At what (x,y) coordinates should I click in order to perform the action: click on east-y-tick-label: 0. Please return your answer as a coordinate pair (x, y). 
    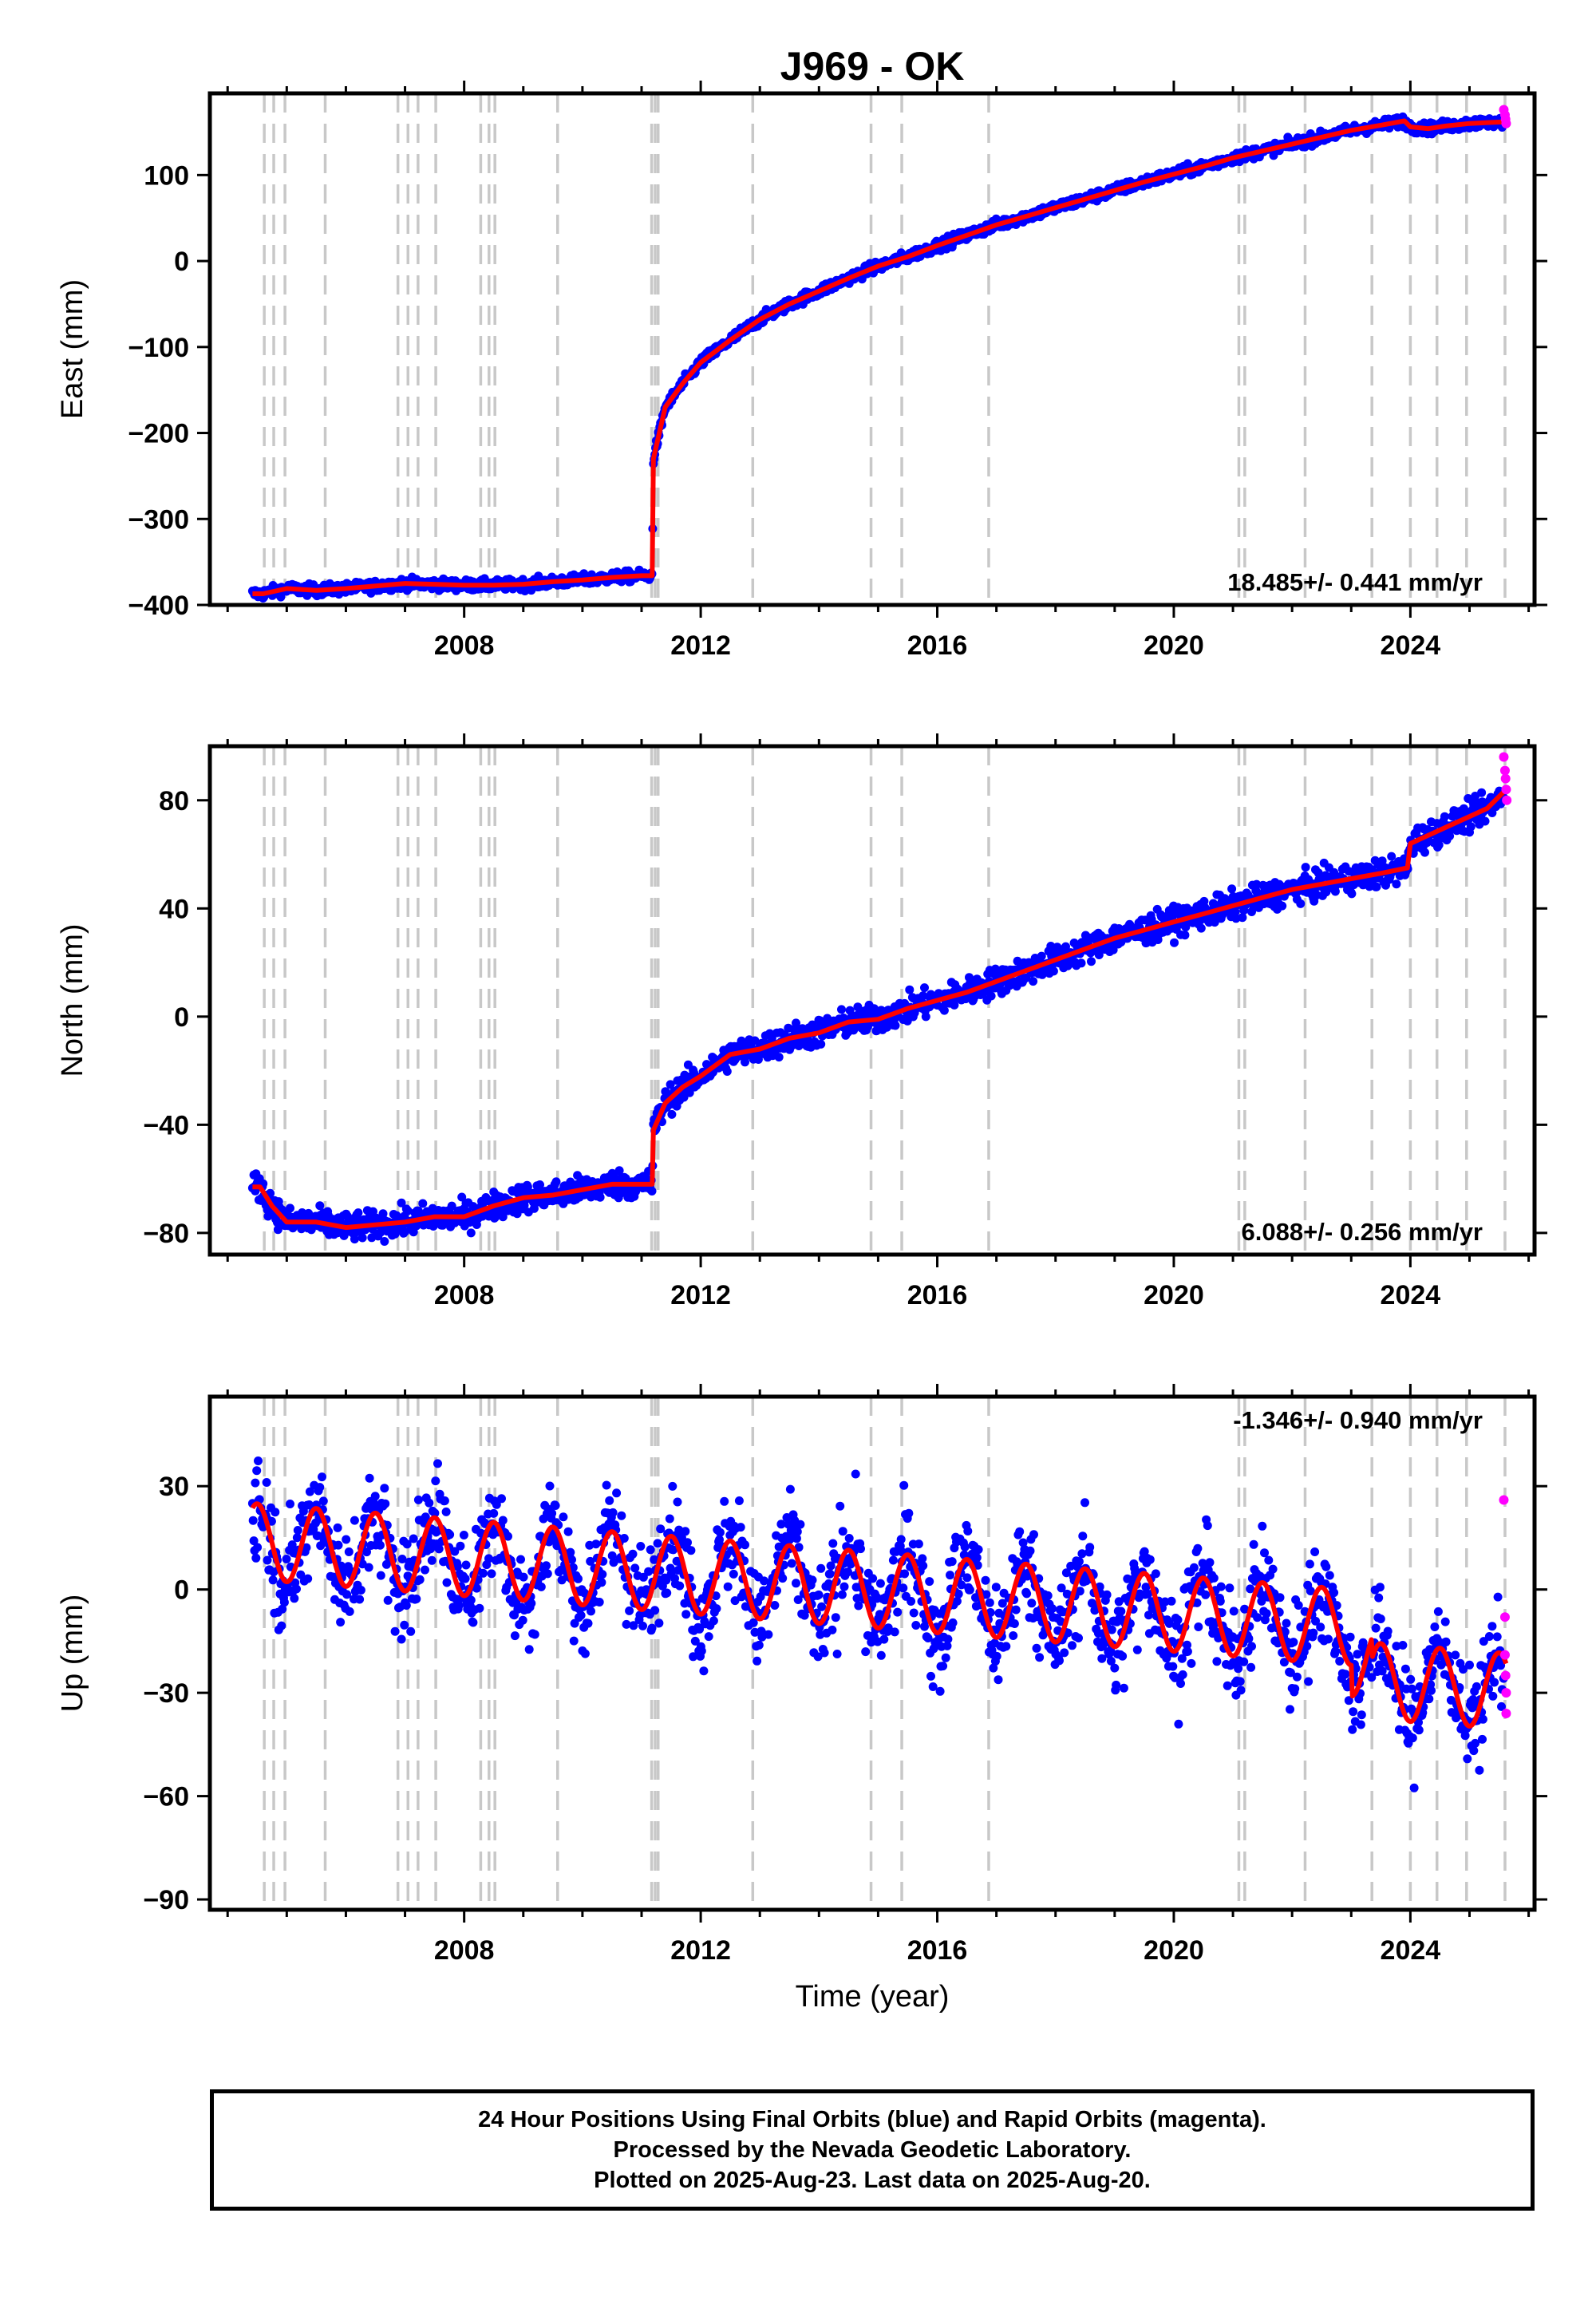
    Looking at the image, I should click on (181, 262).